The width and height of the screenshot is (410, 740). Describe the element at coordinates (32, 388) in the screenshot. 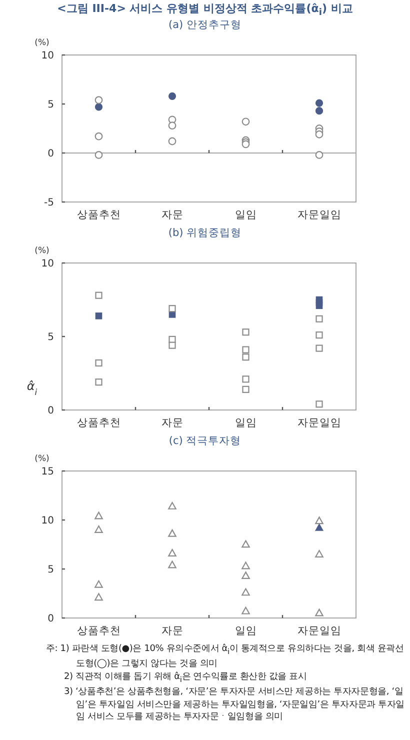

I see `text: α̂$_{i}$` at that location.